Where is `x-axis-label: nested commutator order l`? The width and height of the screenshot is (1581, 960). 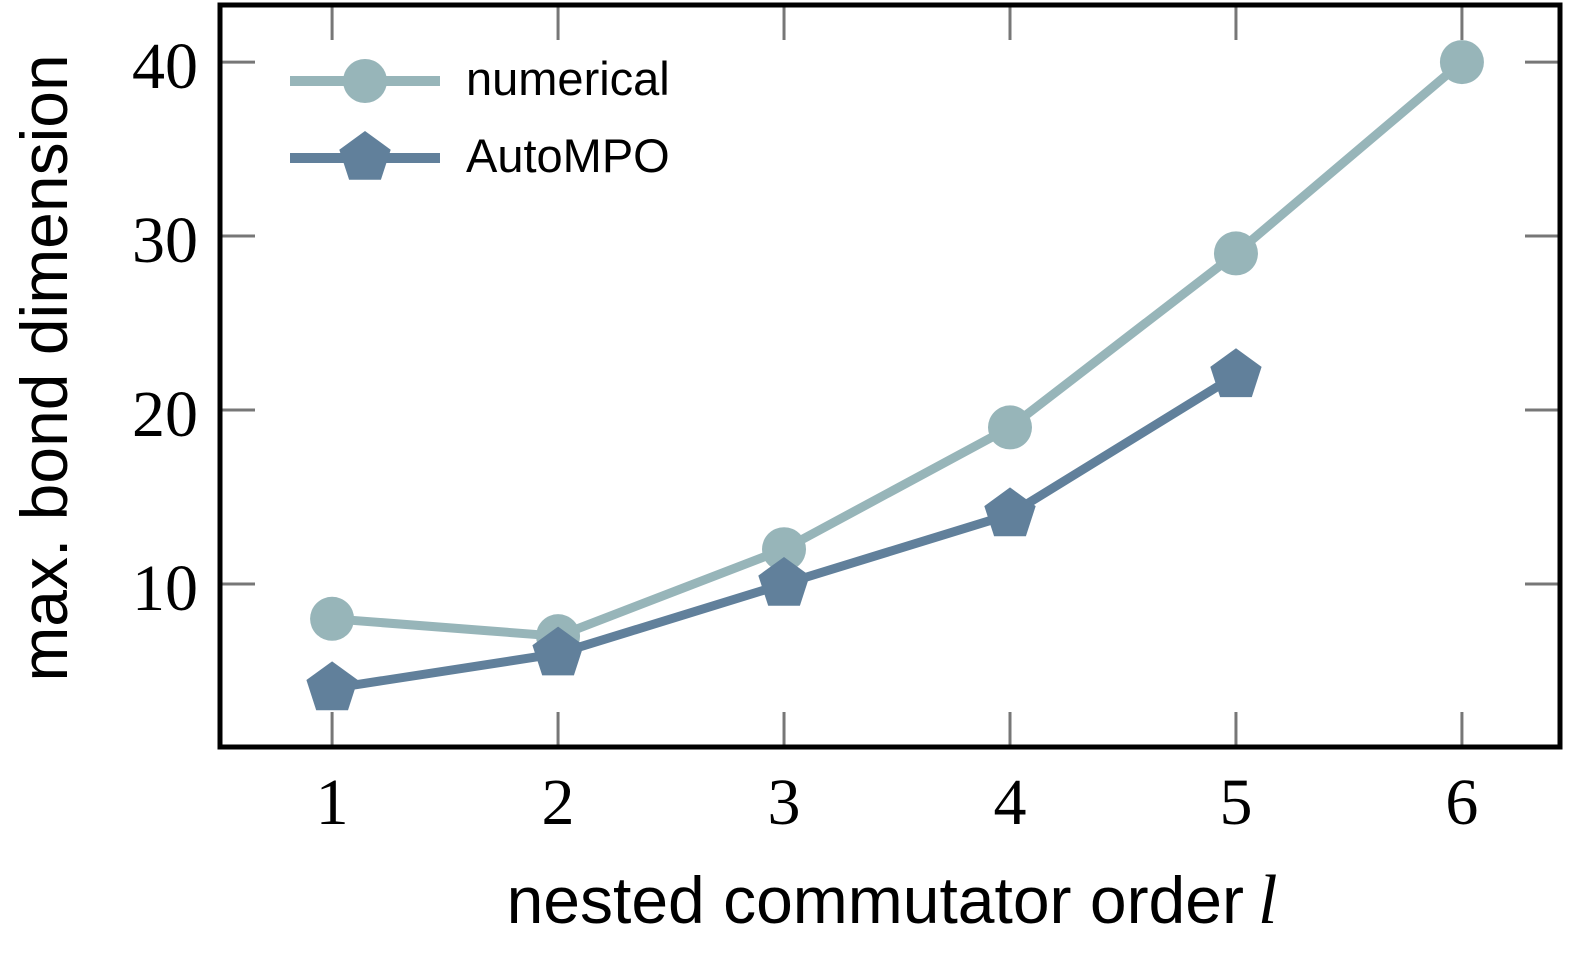
x-axis-label: nested commutator order l is located at coordinates (892, 901).